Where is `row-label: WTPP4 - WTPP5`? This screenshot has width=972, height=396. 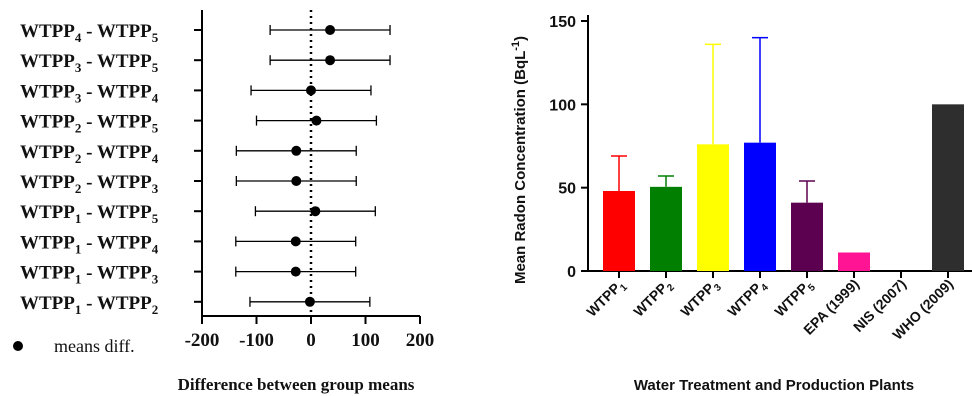 row-label: WTPP4 - WTPP5 is located at coordinates (89, 33).